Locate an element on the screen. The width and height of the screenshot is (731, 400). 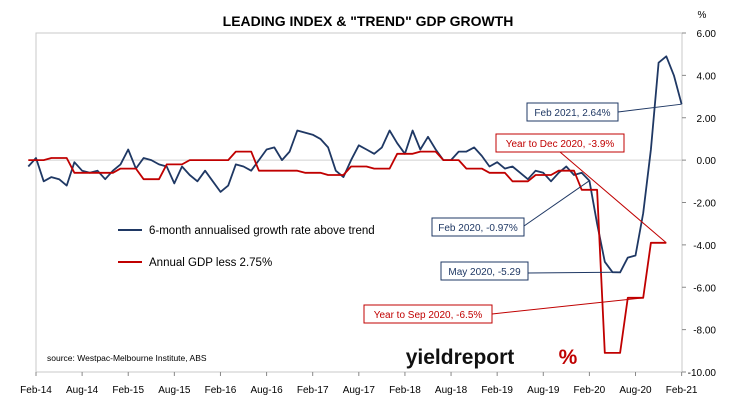
y-tick-label: -2.00 is located at coordinates (704, 204).